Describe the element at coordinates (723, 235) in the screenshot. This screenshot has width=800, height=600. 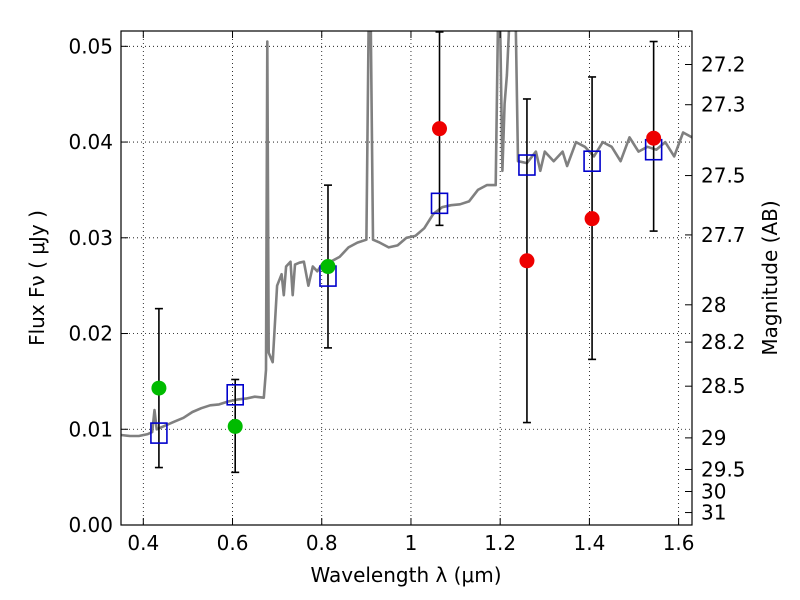
I see `magnitude-tick-label: 27.7` at that location.